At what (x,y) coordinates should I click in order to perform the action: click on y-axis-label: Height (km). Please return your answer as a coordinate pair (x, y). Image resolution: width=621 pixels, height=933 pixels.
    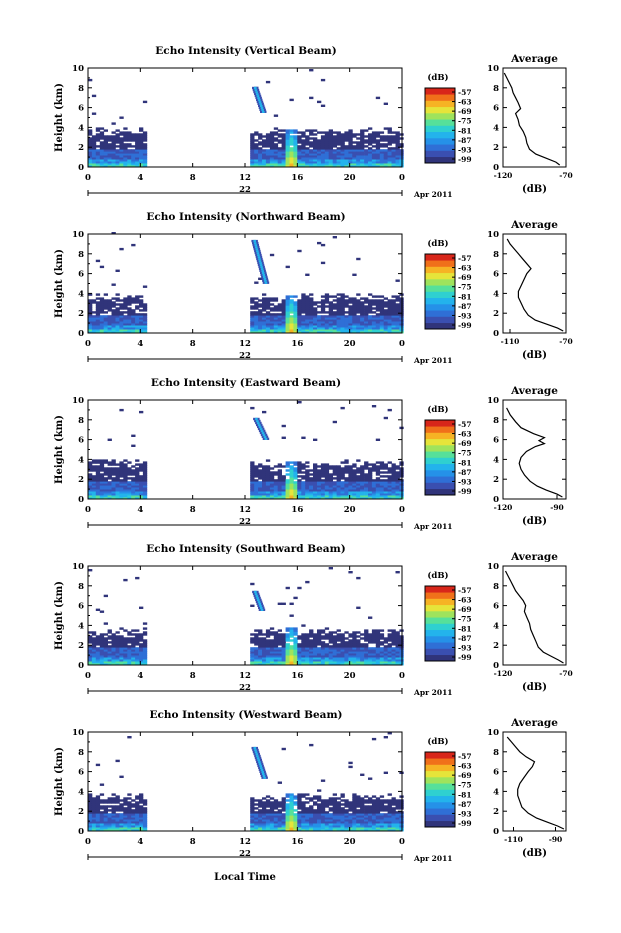
    Looking at the image, I should click on (59, 449).